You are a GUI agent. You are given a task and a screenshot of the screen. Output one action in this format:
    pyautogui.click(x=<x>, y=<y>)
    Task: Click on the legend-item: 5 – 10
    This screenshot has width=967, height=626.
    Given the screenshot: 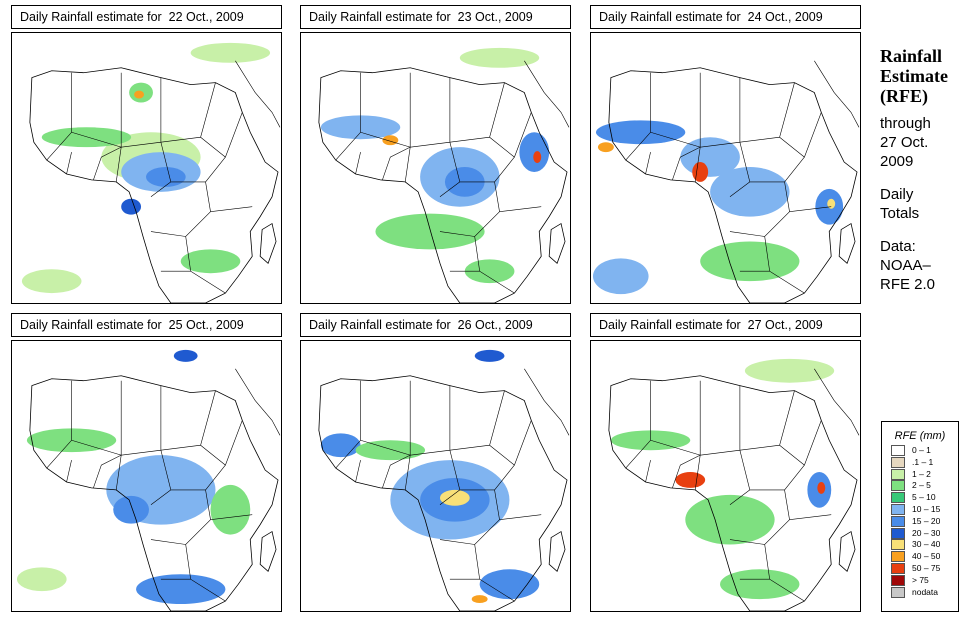 What is the action you would take?
    pyautogui.click(x=920, y=498)
    